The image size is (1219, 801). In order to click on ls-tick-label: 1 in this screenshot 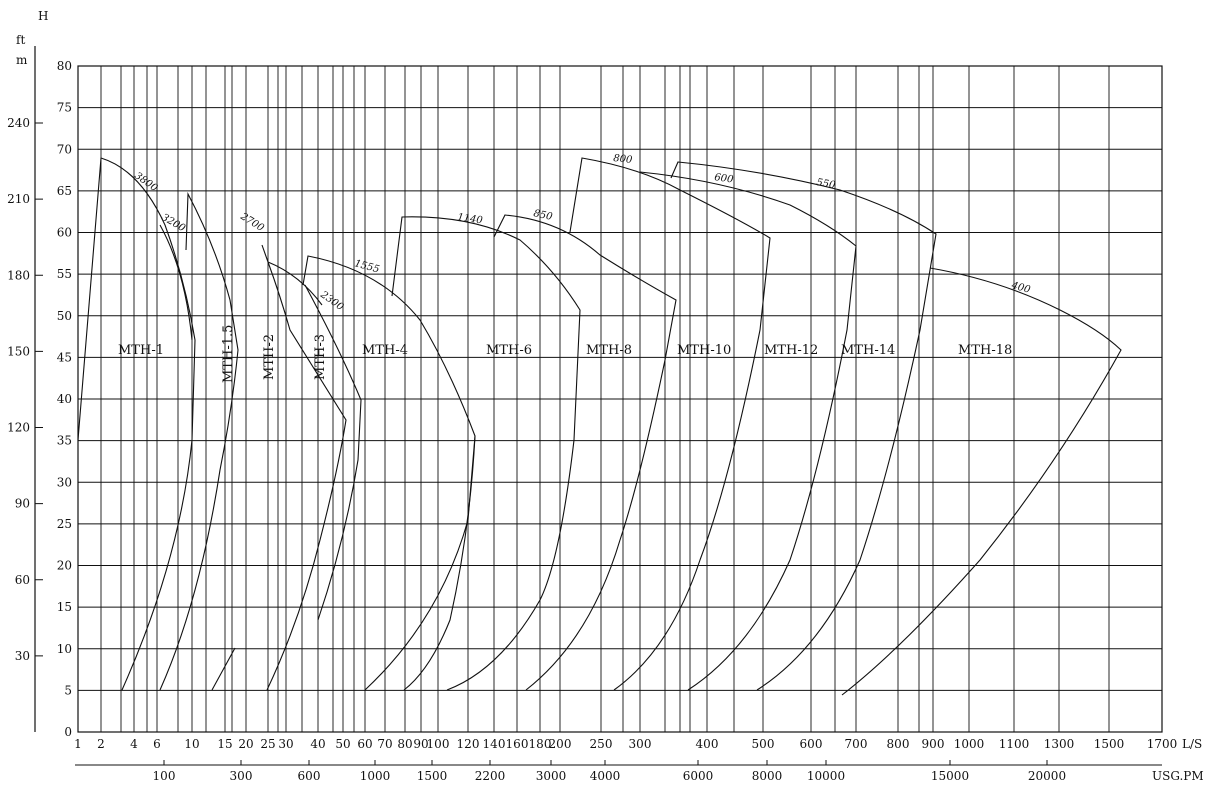, I will do `click(78, 744)`.